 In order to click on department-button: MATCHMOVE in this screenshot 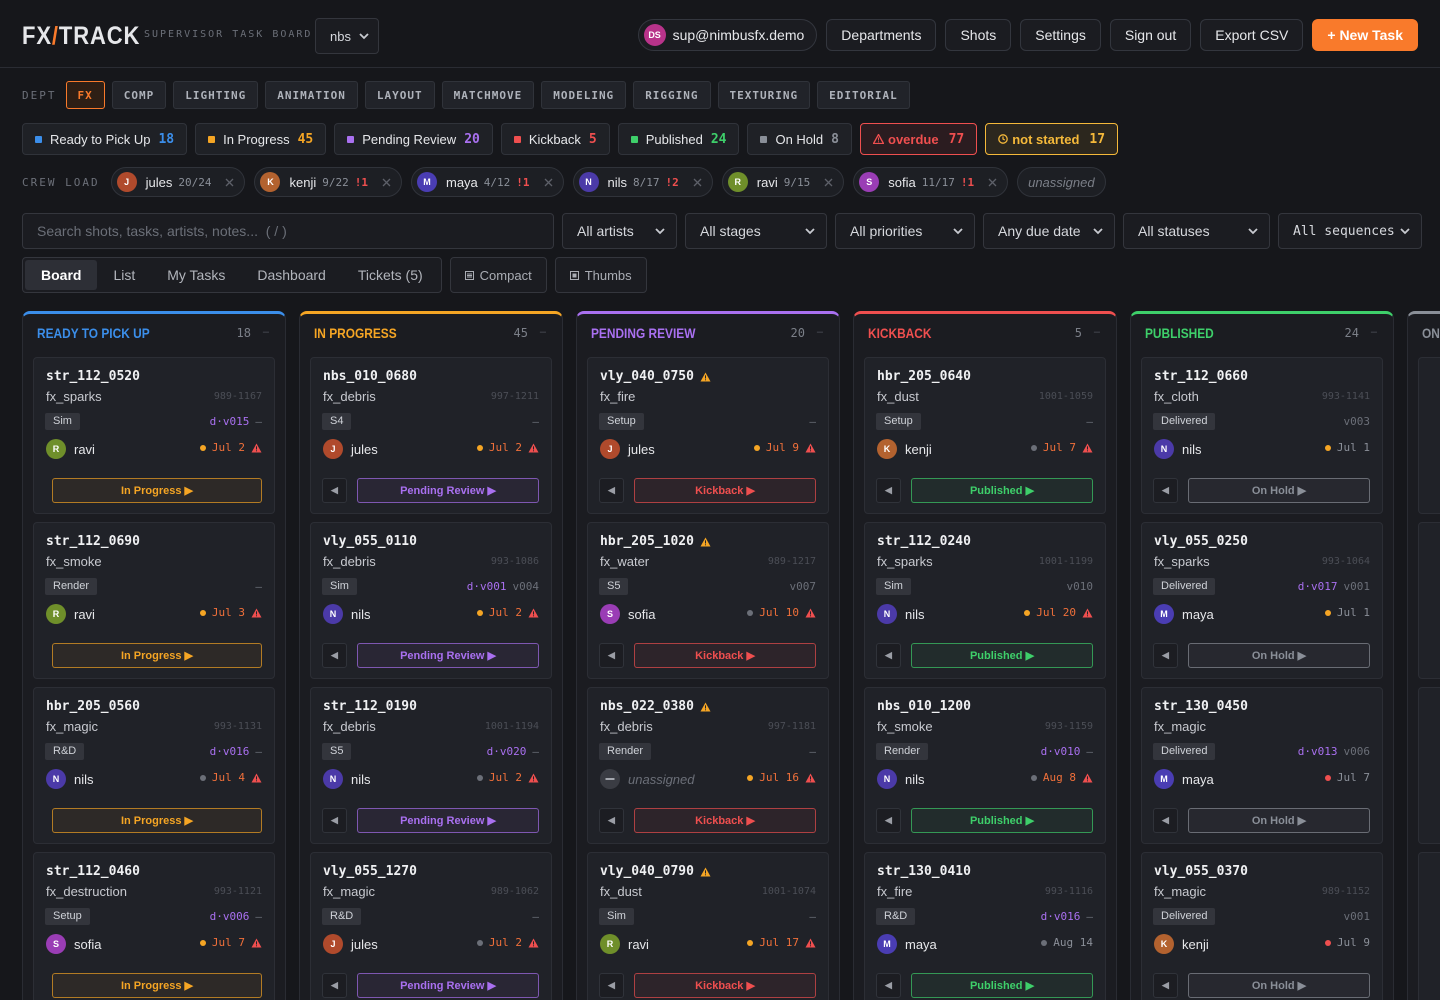, I will do `click(488, 95)`.